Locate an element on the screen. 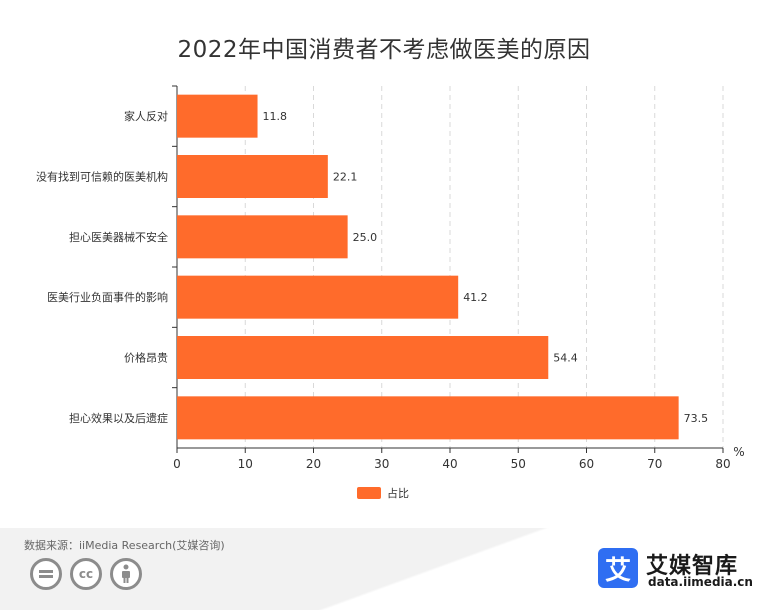 The image size is (768, 610). bar-value-label: 25.0 is located at coordinates (365, 237).